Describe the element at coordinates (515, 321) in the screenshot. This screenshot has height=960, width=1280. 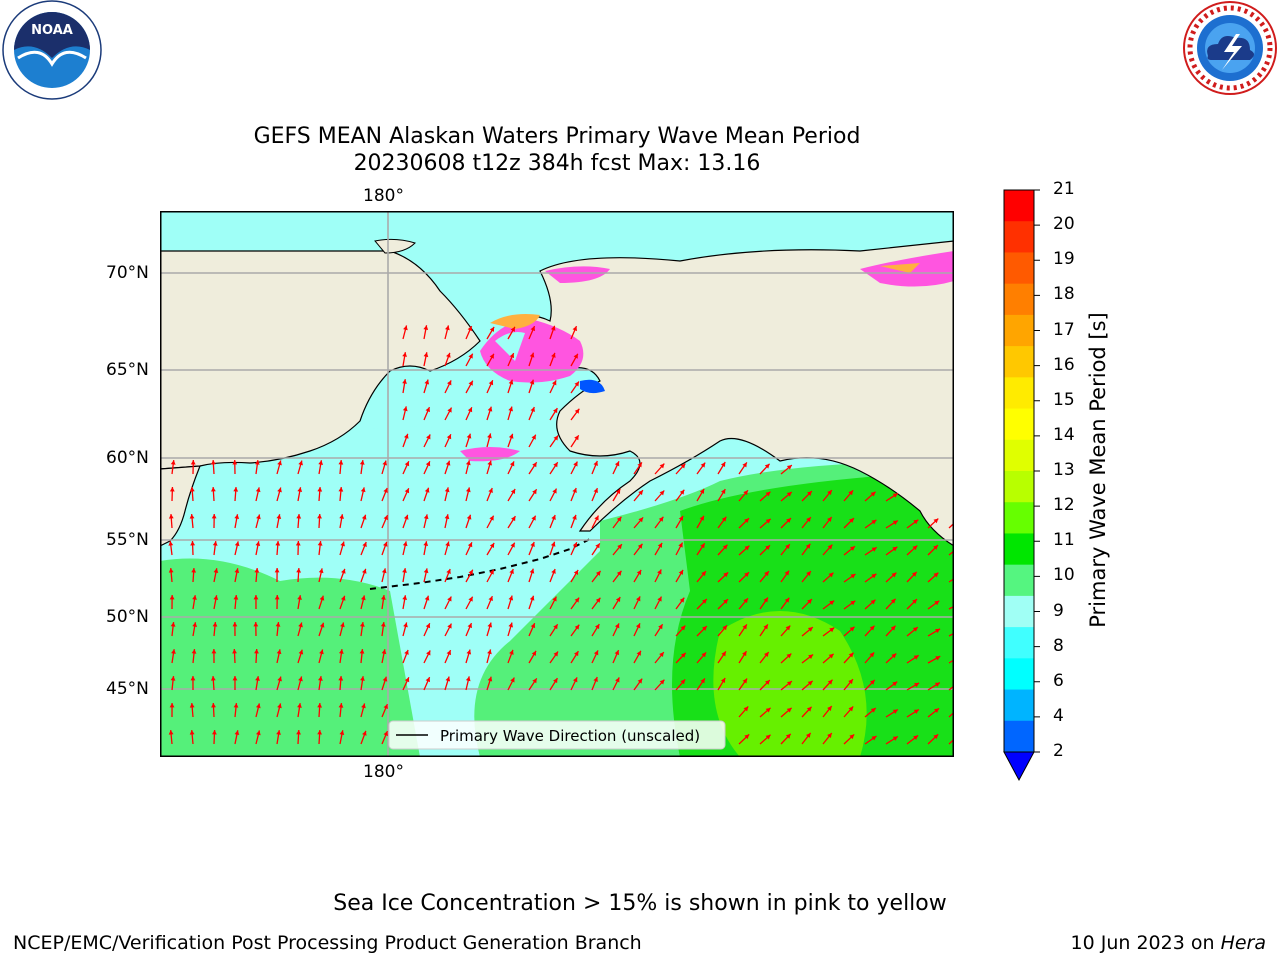
I see `sea-ice-orange` at that location.